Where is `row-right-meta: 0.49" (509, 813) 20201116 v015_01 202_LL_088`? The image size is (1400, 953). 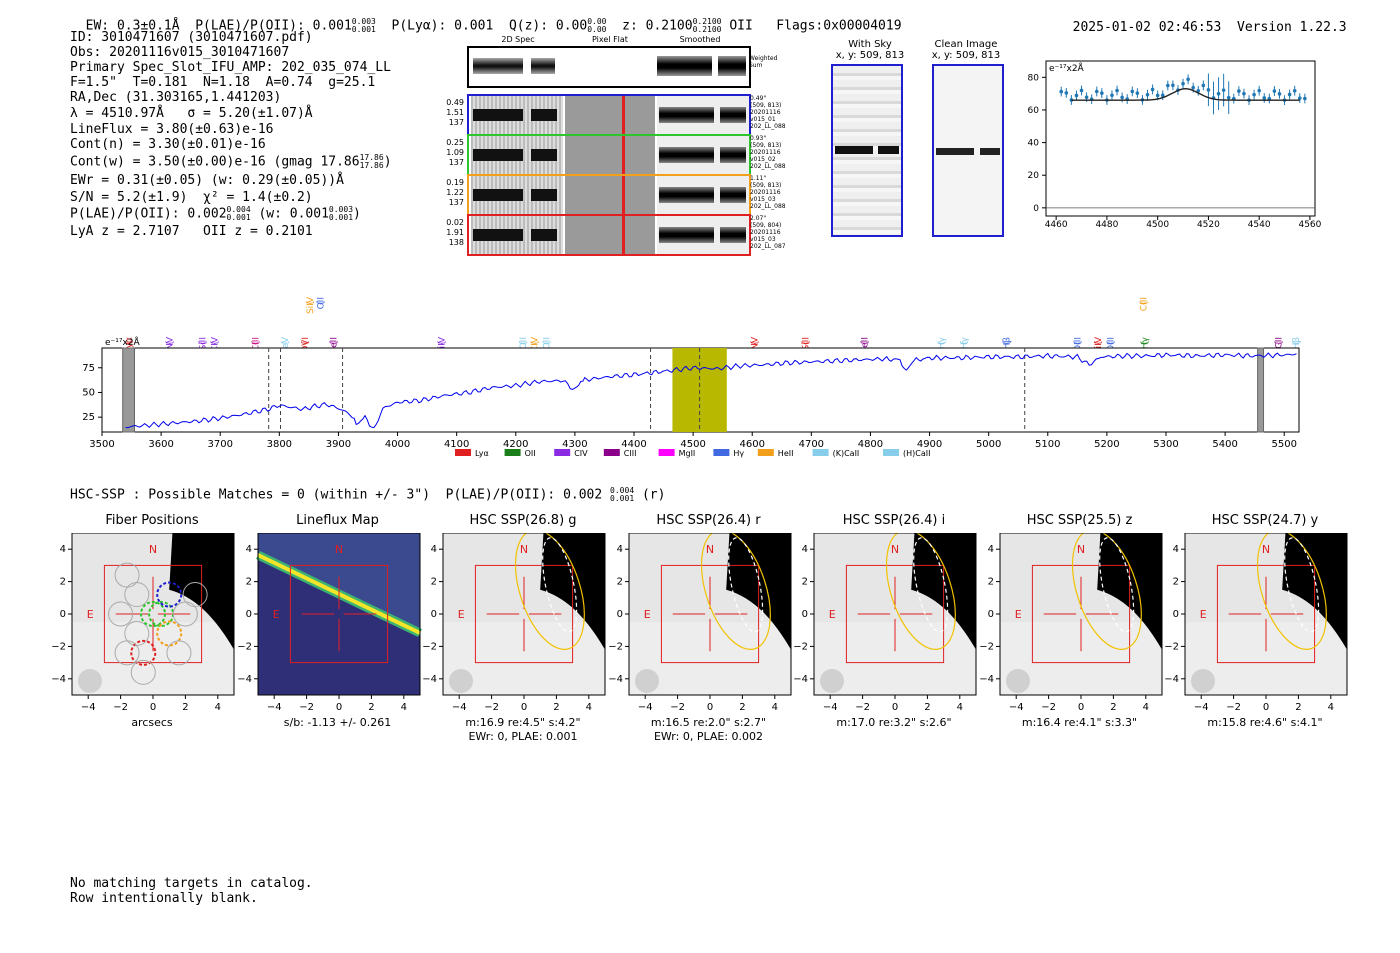 row-right-meta: 0.49" (509, 813) 20201116 v015_01 202_LL_088 is located at coordinates (780, 112).